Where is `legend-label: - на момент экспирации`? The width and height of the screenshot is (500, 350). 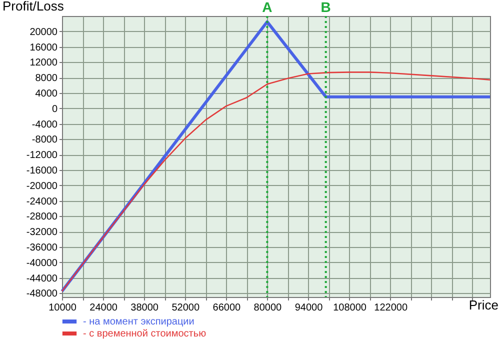 legend-label: - на момент экспирации is located at coordinates (138, 322).